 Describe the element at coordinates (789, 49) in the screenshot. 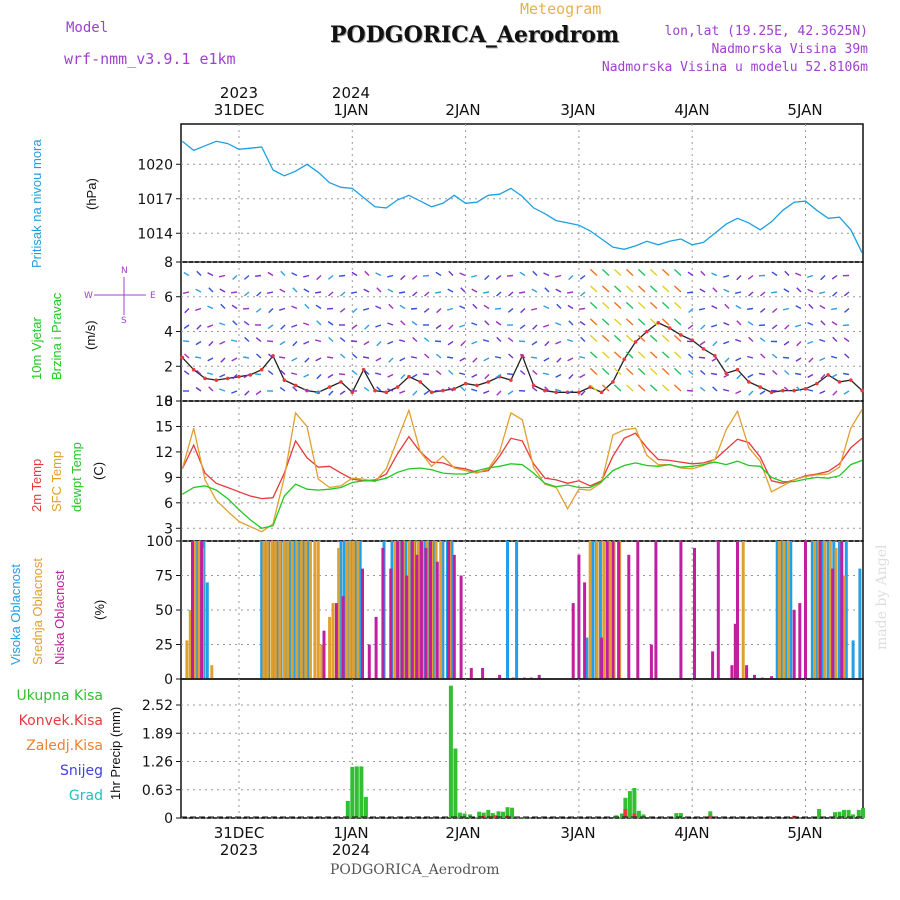

I see `elevation-text: Nadmorska Visina 39m` at that location.